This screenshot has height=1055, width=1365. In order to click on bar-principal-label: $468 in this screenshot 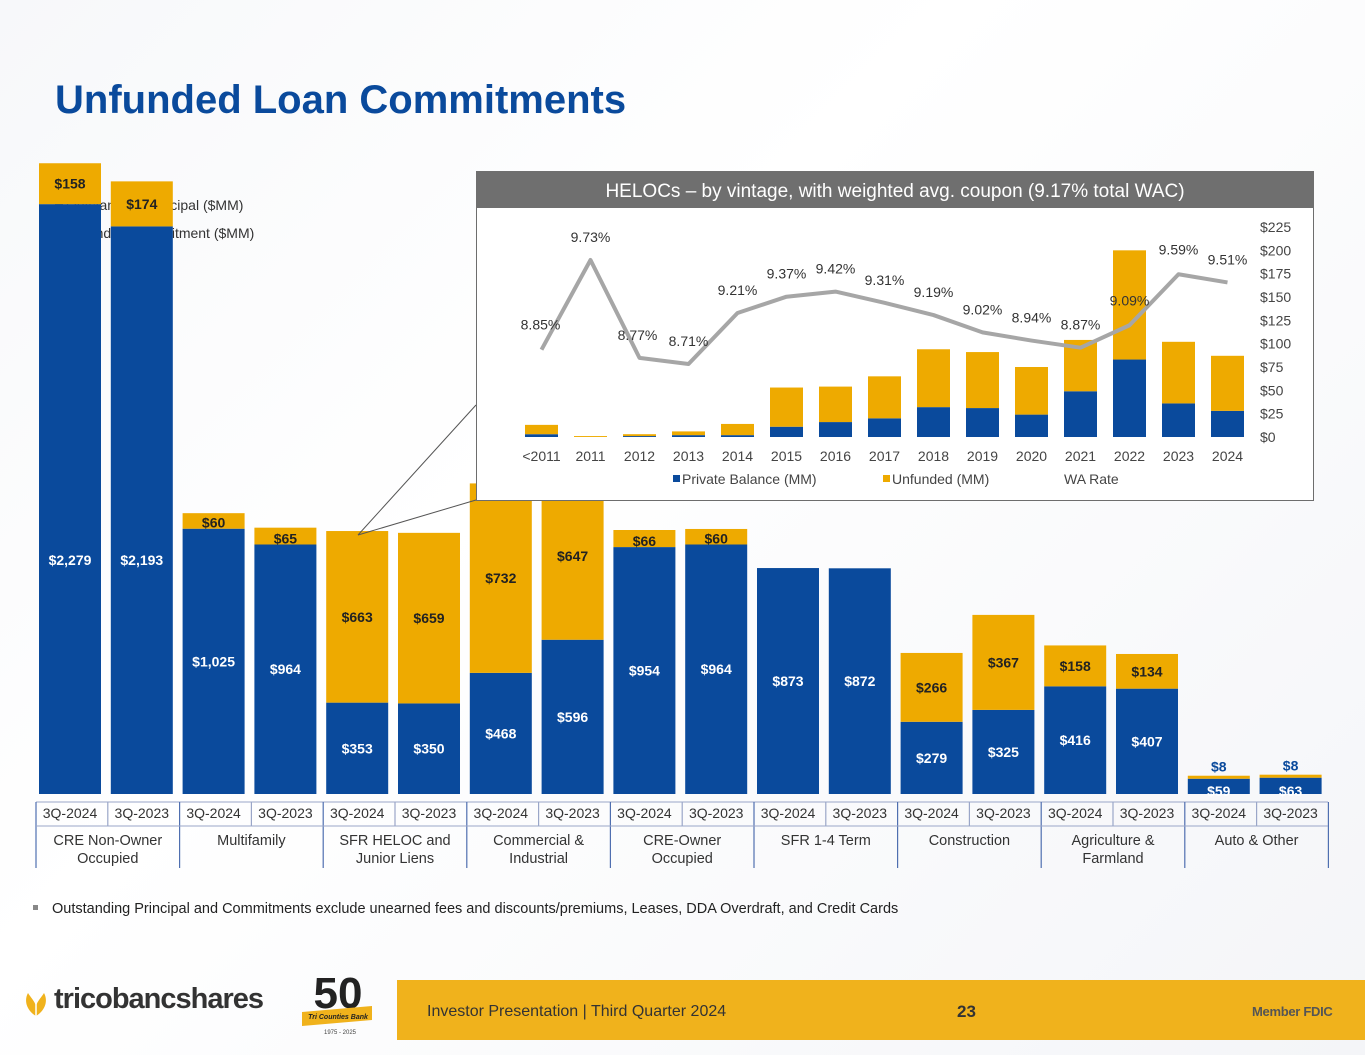, I will do `click(500, 733)`.